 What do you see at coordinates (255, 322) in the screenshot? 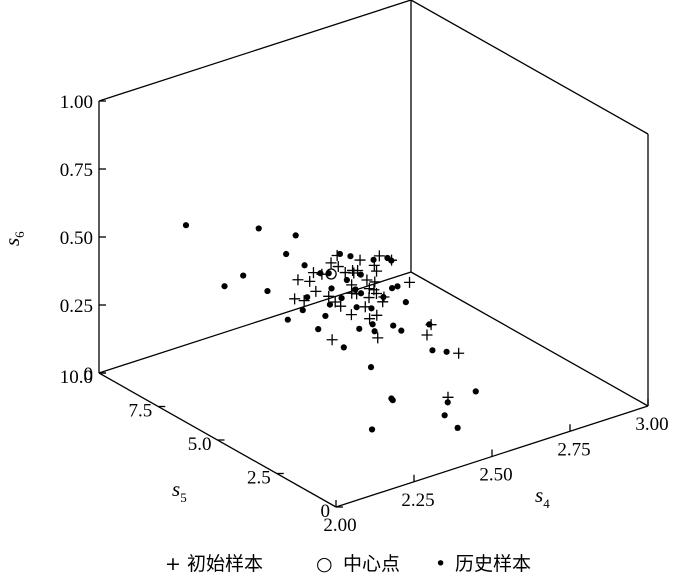
I see `frame-edge-floor-back` at bounding box center [255, 322].